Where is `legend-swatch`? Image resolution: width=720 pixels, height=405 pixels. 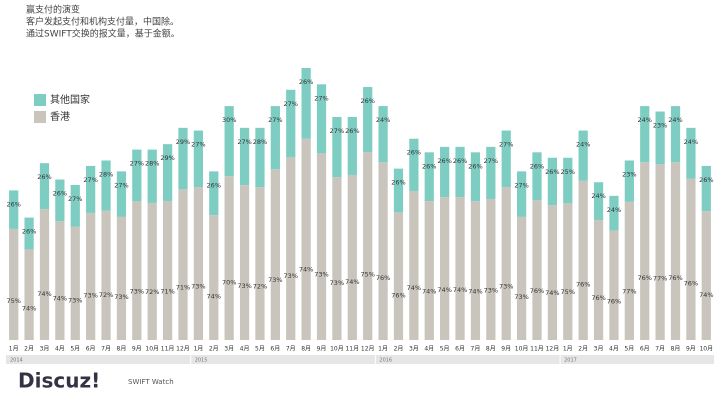 legend-swatch is located at coordinates (40, 100).